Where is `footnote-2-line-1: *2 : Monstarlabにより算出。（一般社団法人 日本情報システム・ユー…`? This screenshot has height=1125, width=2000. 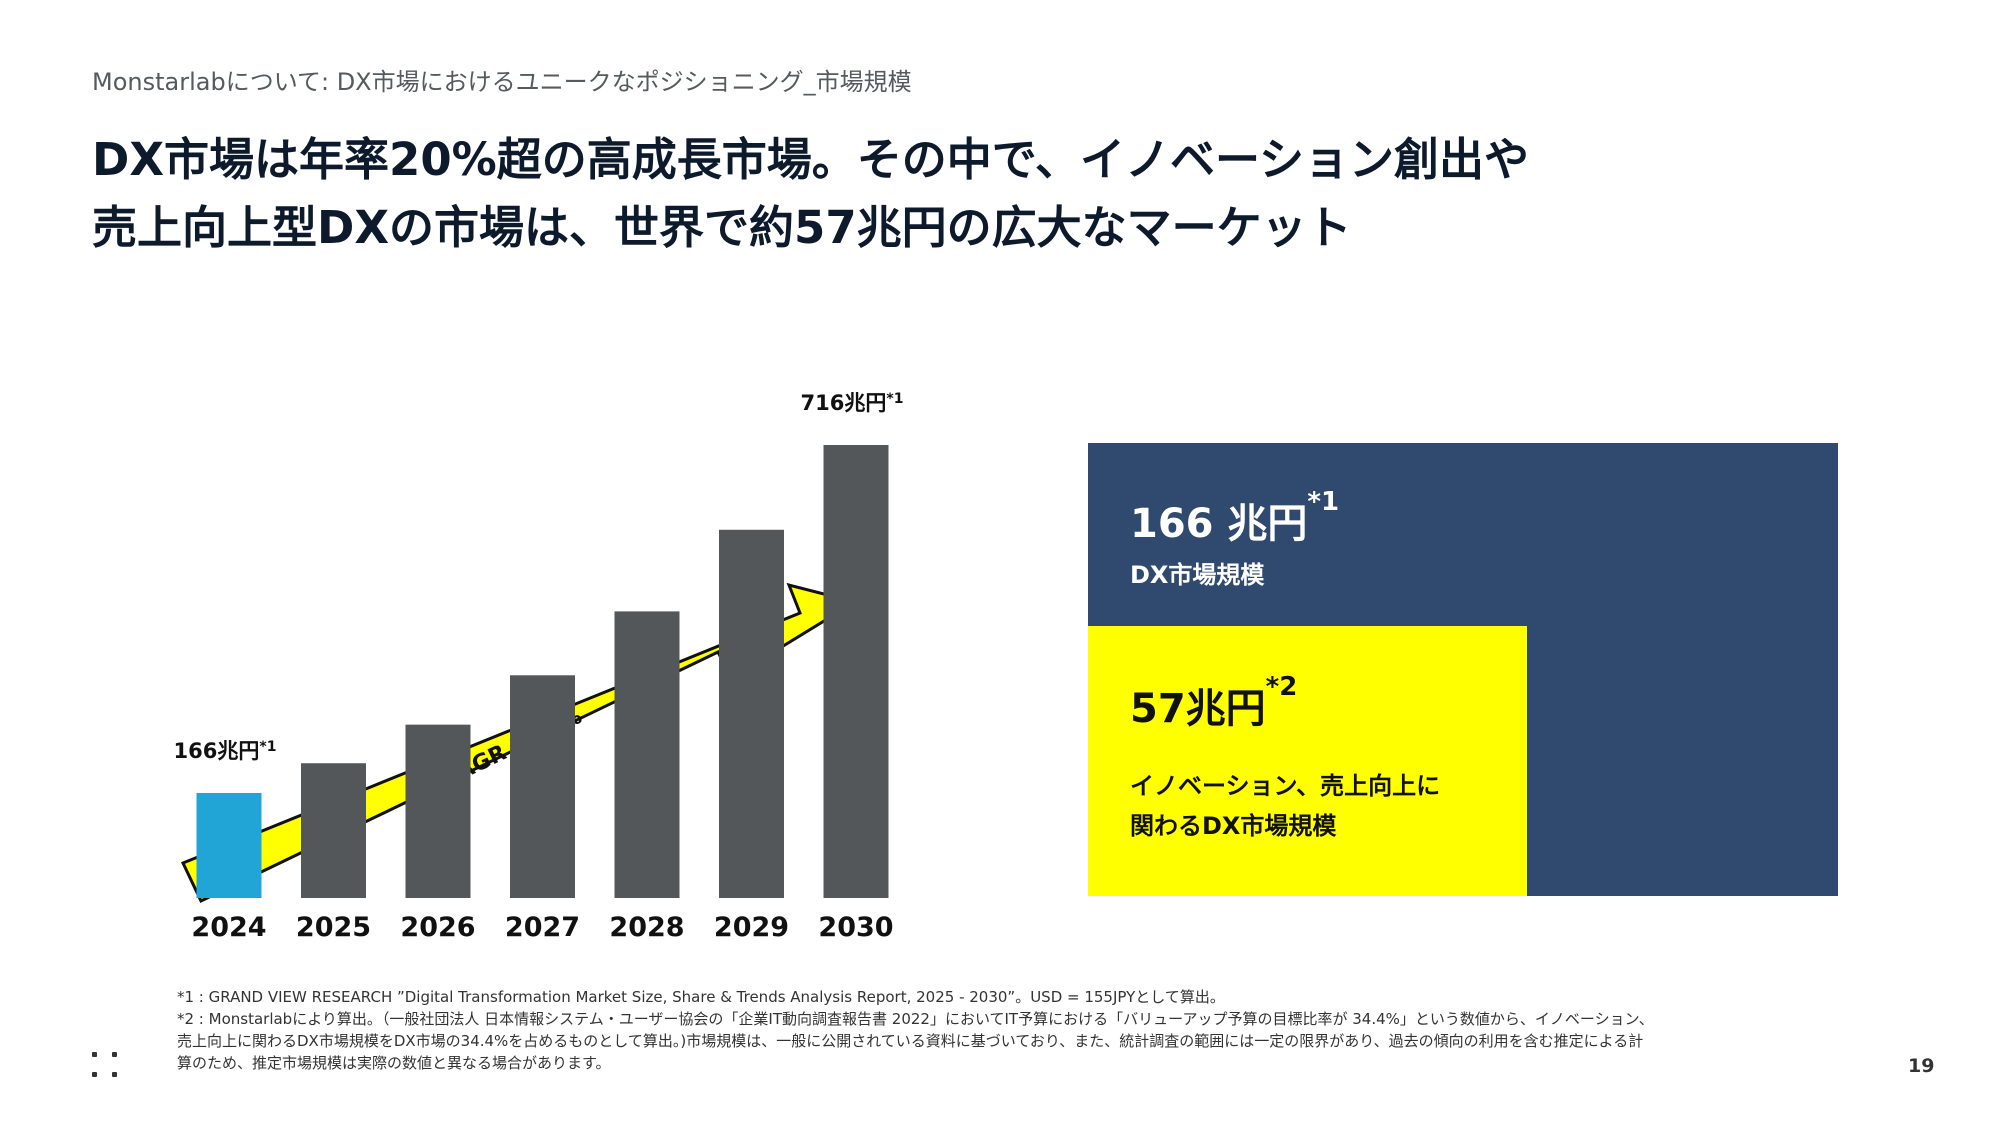 footnote-2-line-1: *2 : Monstarlabにより算出。（一般社団法人 日本情報システム・ユー… is located at coordinates (915, 1019).